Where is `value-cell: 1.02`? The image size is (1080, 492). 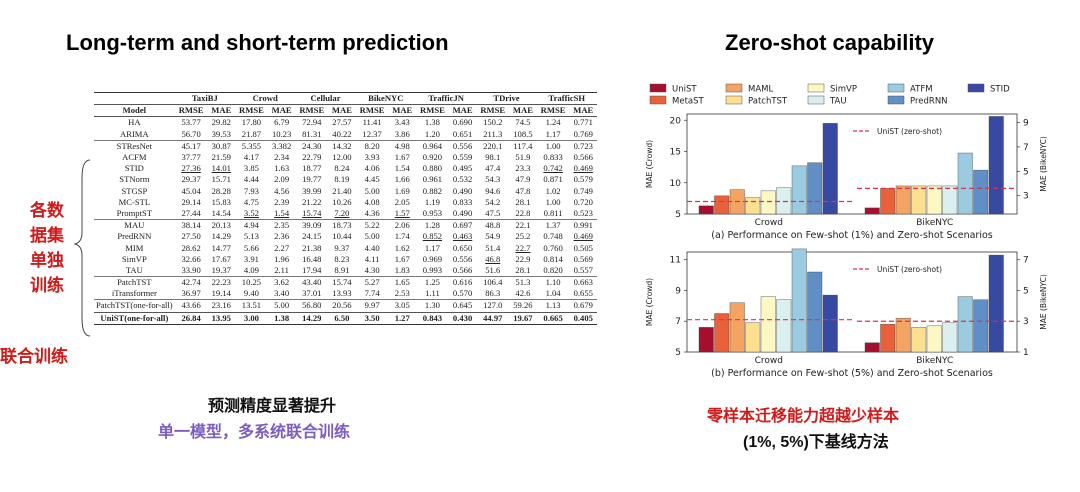
value-cell: 1.02 is located at coordinates (553, 190).